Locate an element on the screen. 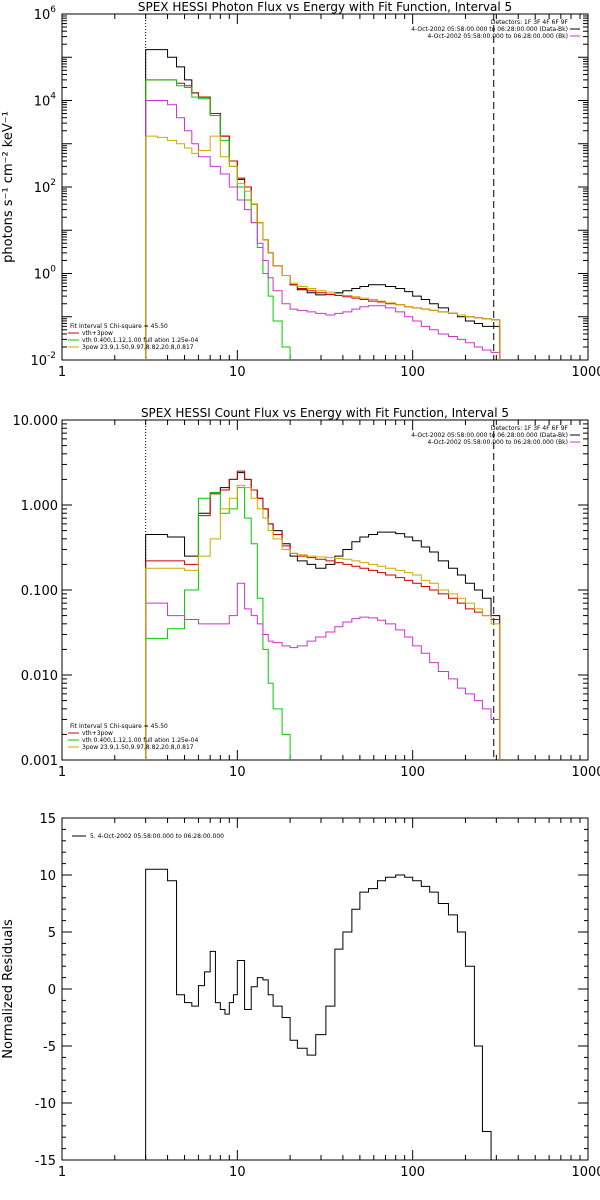 The width and height of the screenshot is (600, 1200). y-tick-label: 10.000 is located at coordinates (36, 421).